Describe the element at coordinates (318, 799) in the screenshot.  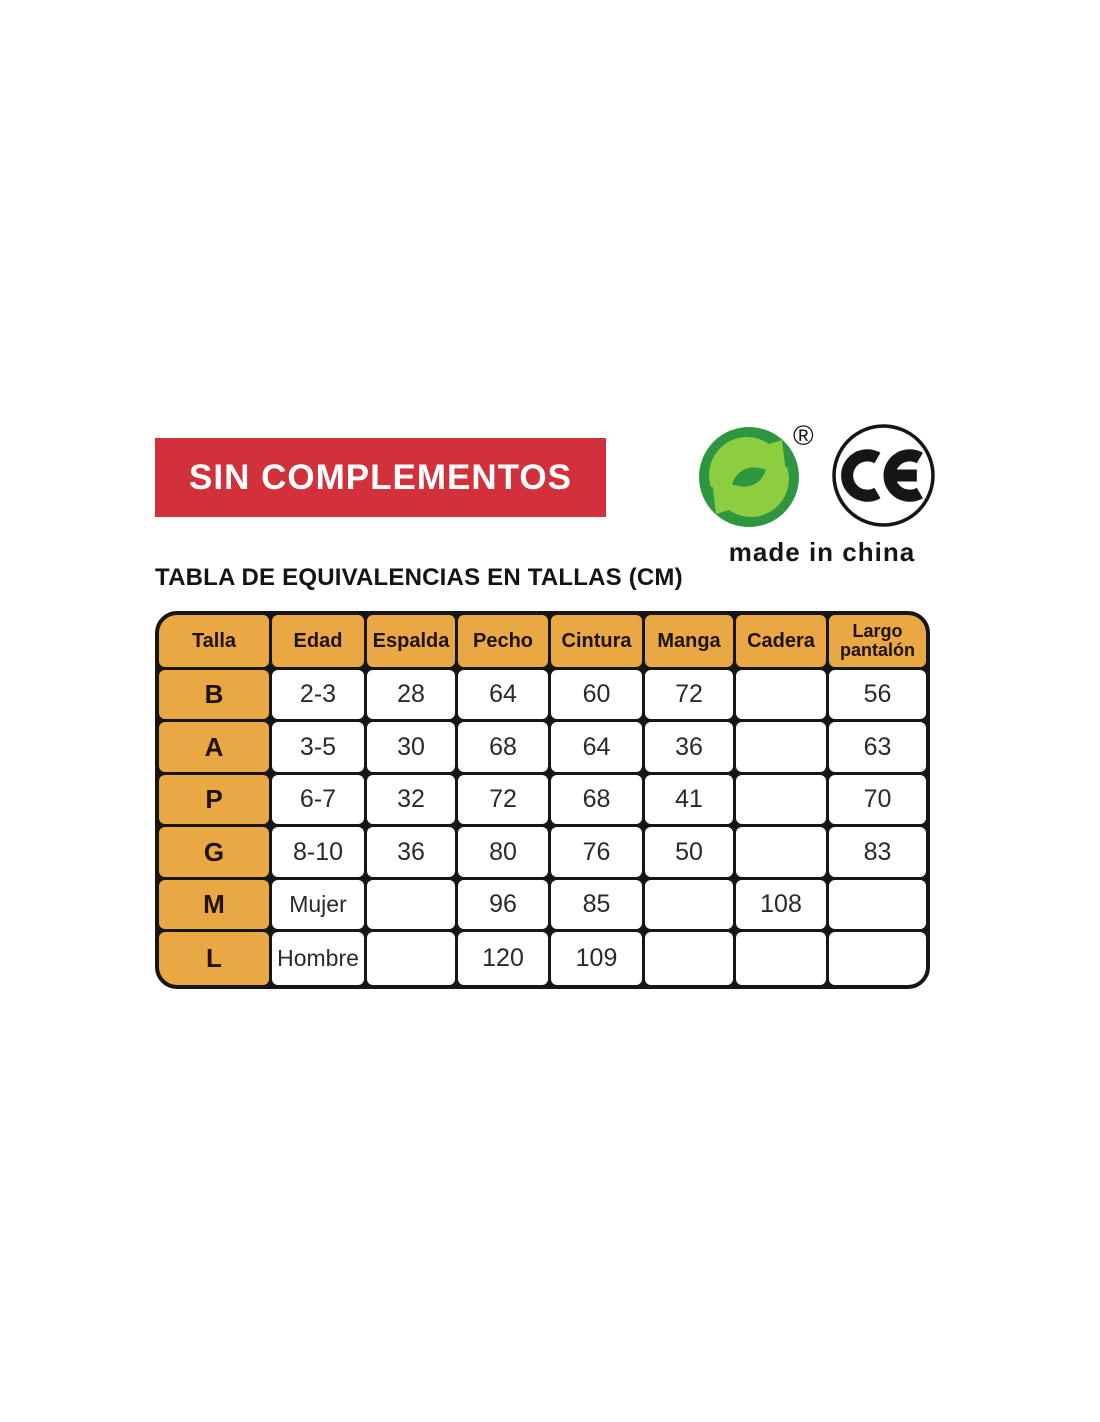
I see `table-cell: 6-7` at that location.